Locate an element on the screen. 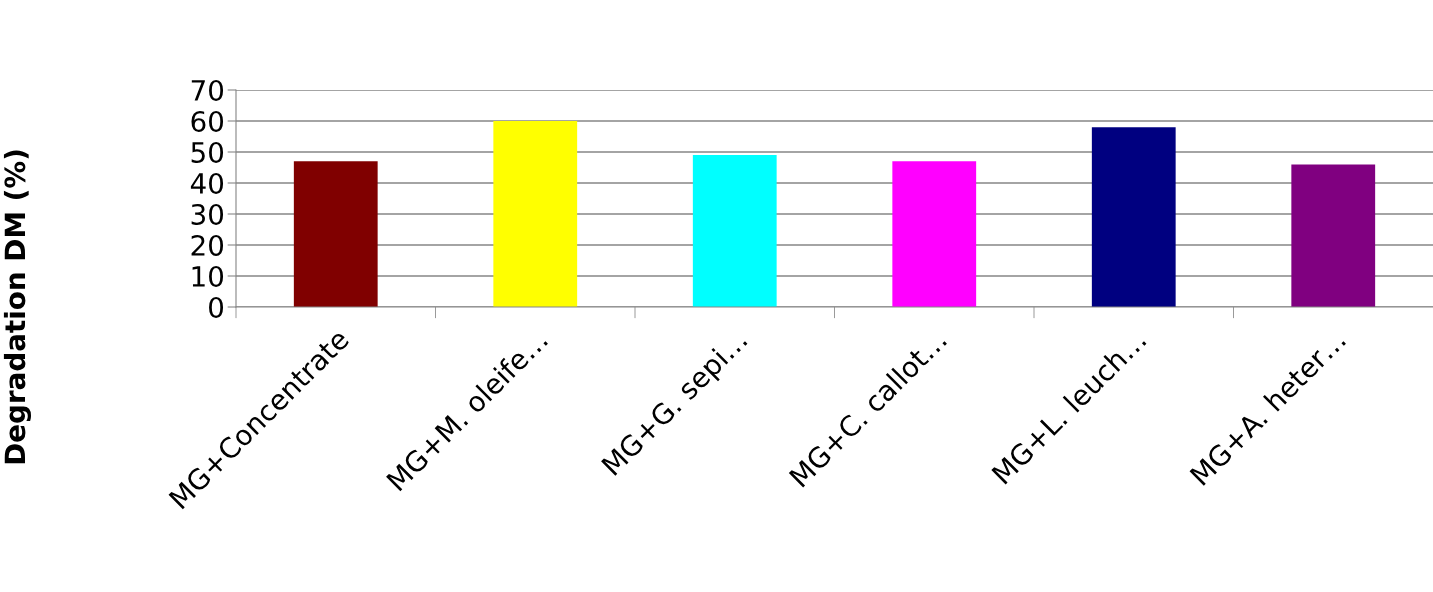  y-tick-label: 20 is located at coordinates (207, 245).